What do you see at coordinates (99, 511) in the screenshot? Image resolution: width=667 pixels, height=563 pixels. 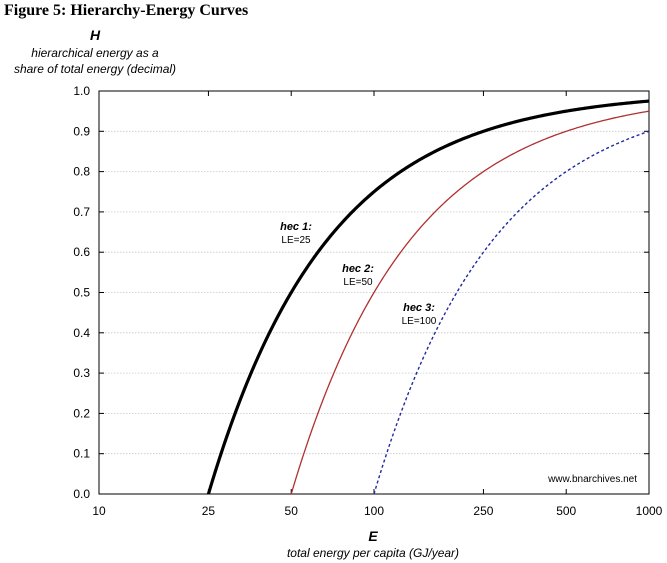 I see `x-tick-label: 10` at bounding box center [99, 511].